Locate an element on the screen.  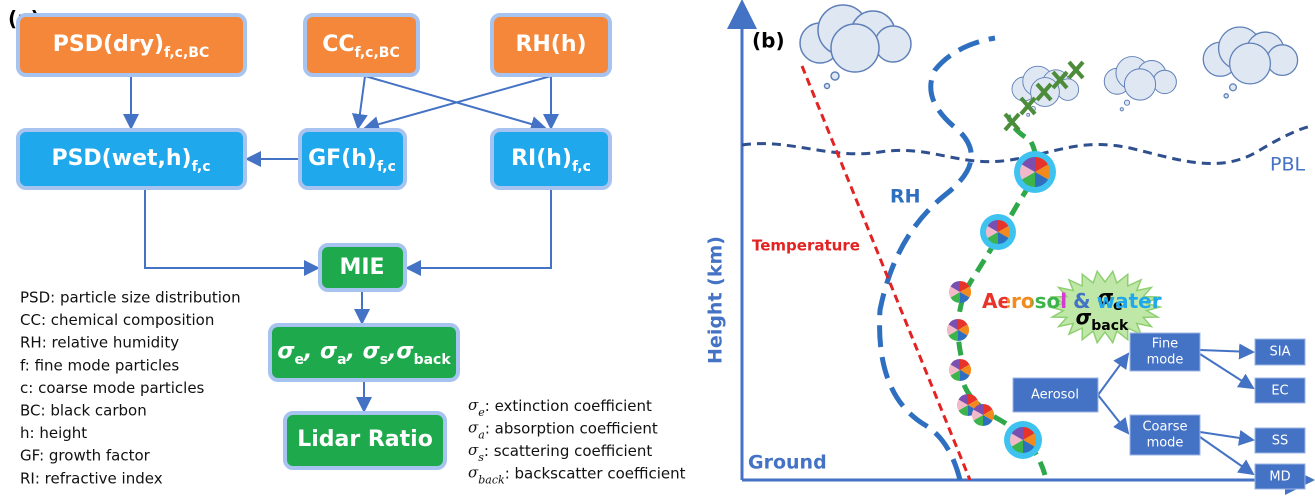
coefficient: σback: backscatter coefficient is located at coordinates (577, 475).